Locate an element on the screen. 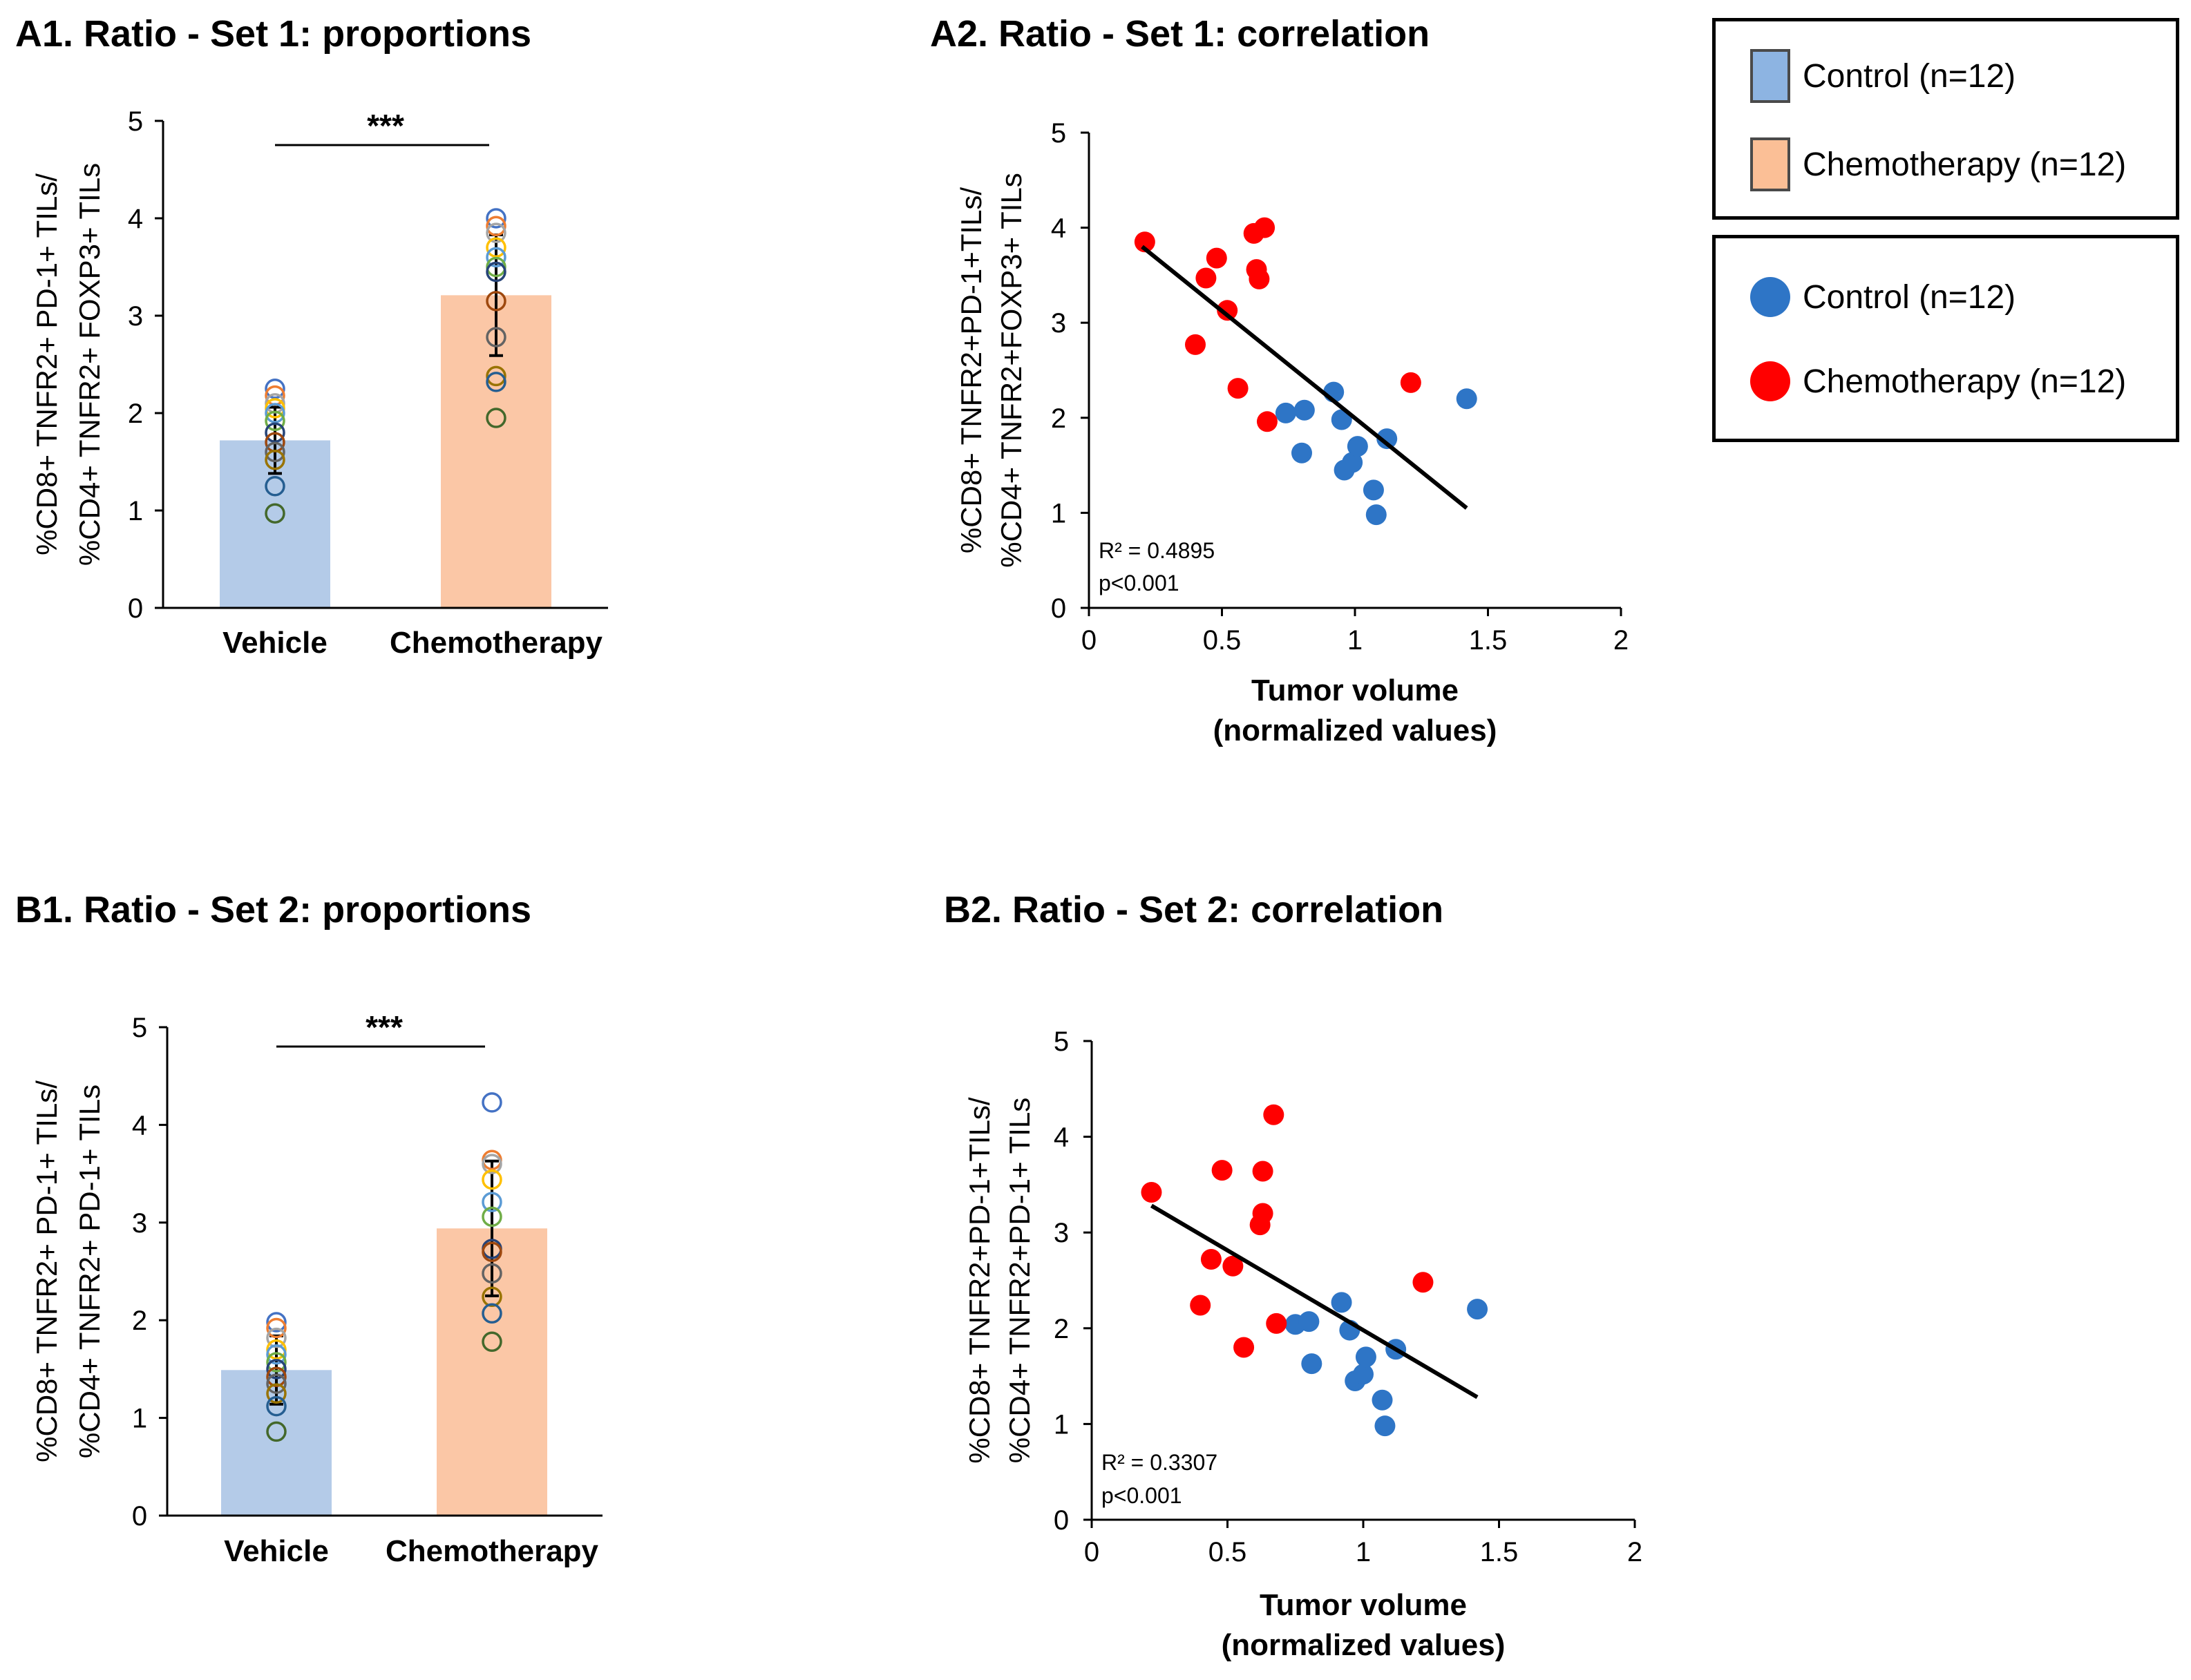  panel-title-B2: B2. Ratio - Set 2: correlation is located at coordinates (1194, 909).